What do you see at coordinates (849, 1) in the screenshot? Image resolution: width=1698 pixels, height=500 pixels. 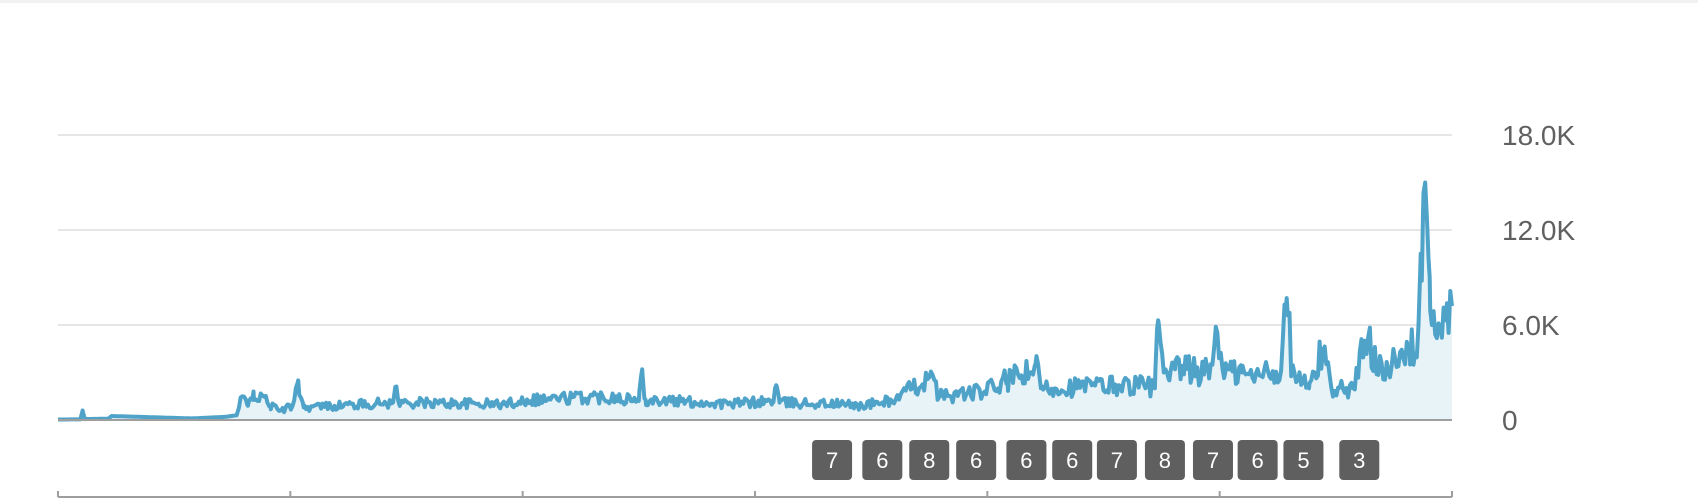 I see `top-divider` at bounding box center [849, 1].